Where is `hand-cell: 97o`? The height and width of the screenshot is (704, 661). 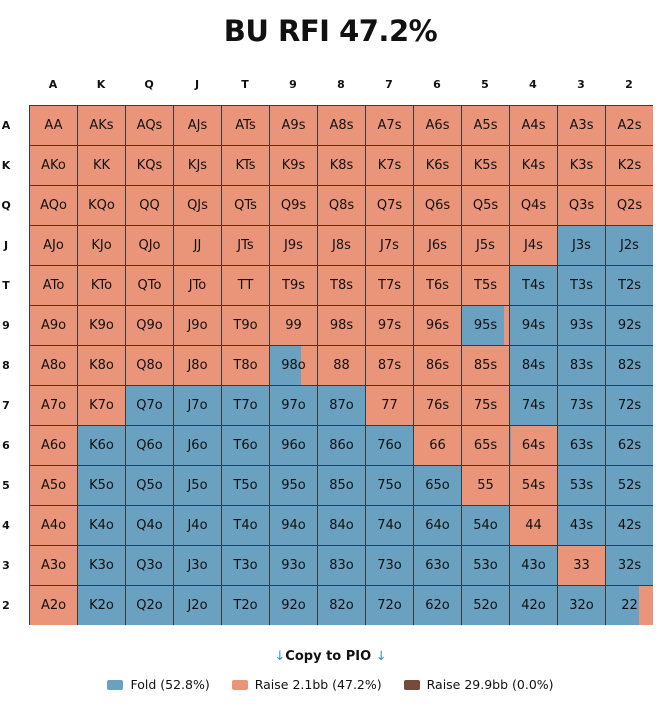 hand-cell: 97o is located at coordinates (293, 405).